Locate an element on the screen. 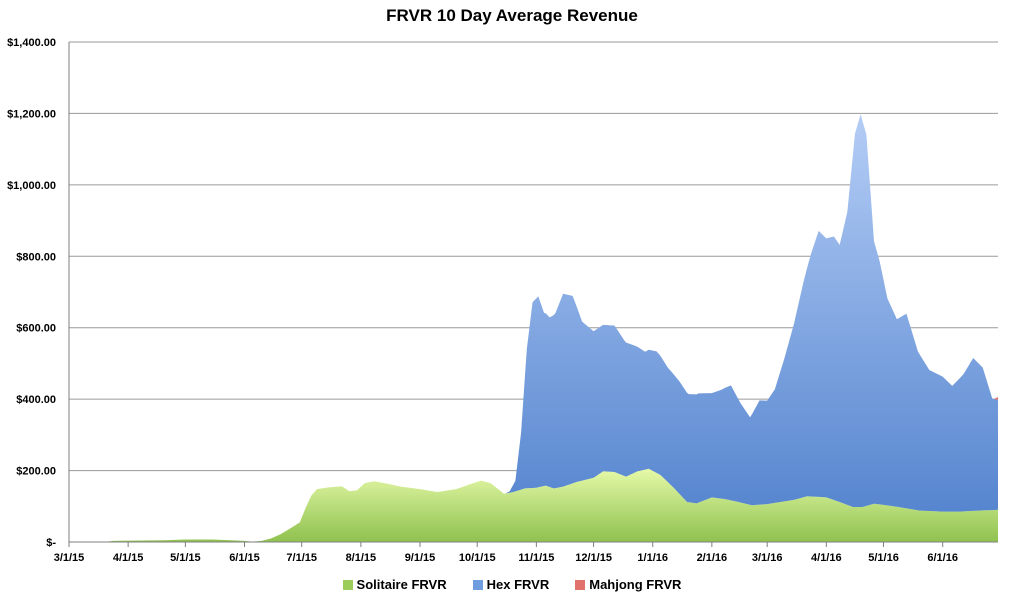 The image size is (1024, 604). x-tick-label-13: 4/1/16 is located at coordinates (826, 558).